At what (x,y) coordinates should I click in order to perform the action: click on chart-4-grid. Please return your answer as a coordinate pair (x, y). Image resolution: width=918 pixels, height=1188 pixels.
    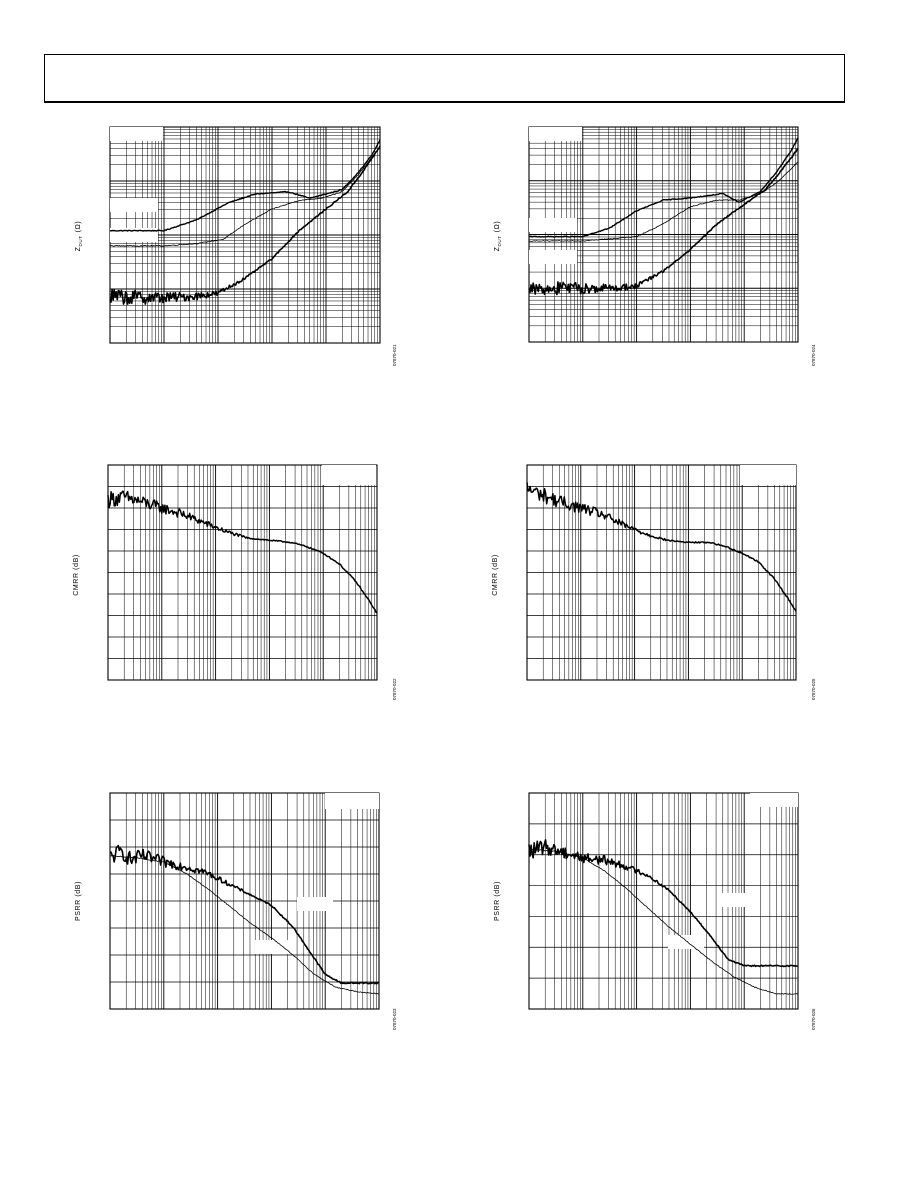
    Looking at the image, I should click on (661, 572).